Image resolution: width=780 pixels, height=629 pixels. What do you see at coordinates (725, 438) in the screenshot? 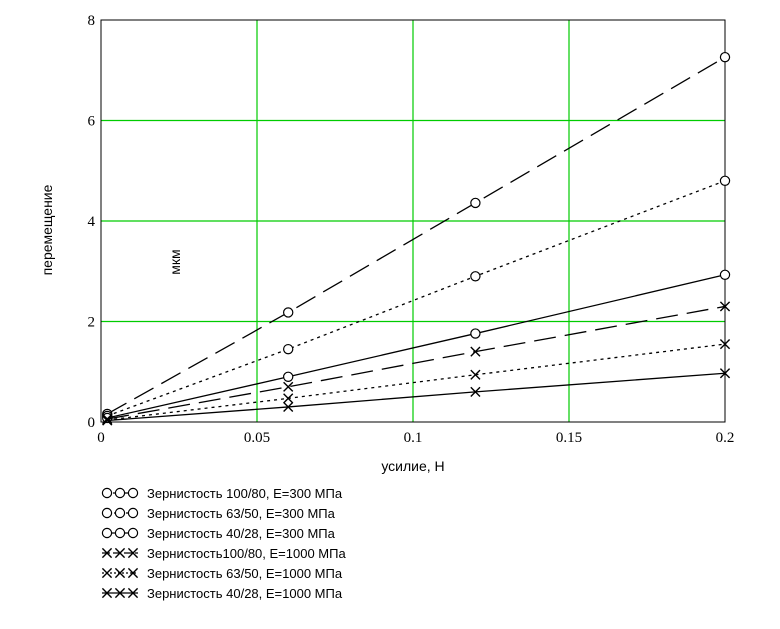
I see `x-tick-label: 0.2` at bounding box center [725, 438].